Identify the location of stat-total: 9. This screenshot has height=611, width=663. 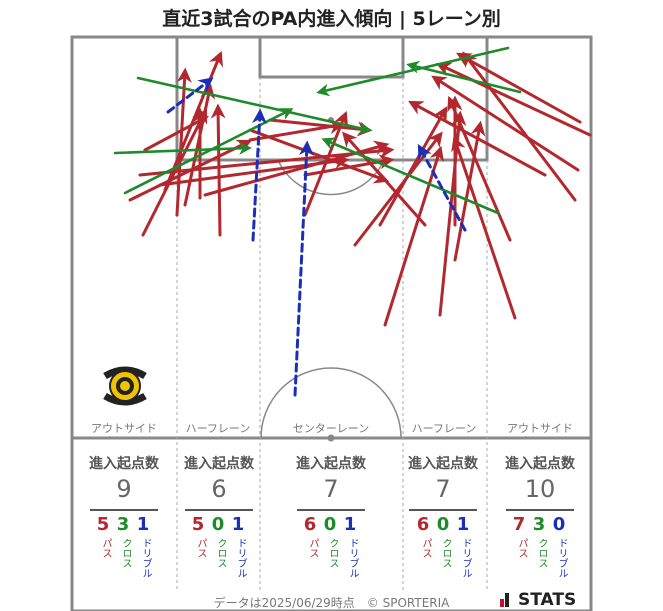
(124, 489).